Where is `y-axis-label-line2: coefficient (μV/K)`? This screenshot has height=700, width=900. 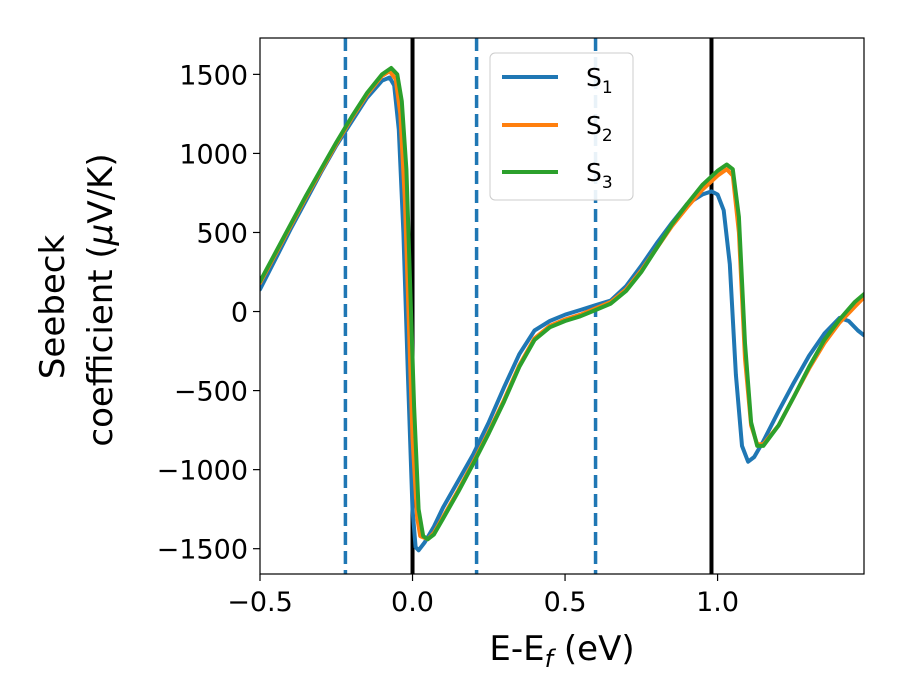
y-axis-label-line2: coefficient (μV/K) is located at coordinates (101, 299).